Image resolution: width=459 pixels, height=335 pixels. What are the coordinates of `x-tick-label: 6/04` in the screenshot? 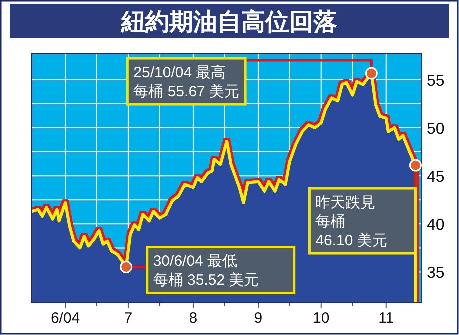 It's located at (65, 318).